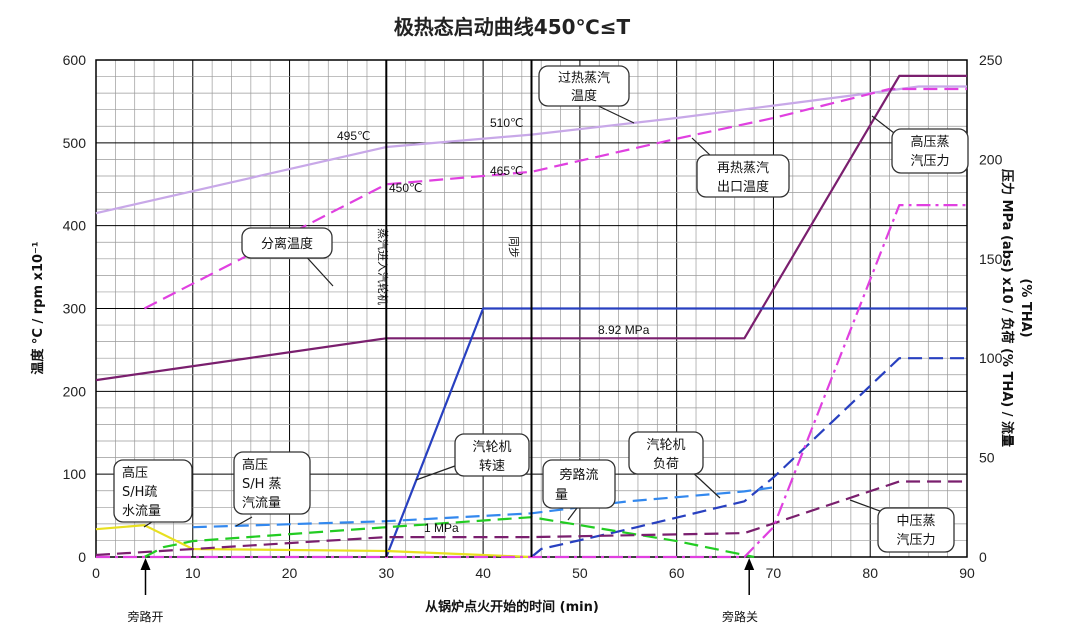 This screenshot has width=1080, height=641. What do you see at coordinates (75, 60) in the screenshot?
I see `y-left-tick-label: 600` at bounding box center [75, 60].